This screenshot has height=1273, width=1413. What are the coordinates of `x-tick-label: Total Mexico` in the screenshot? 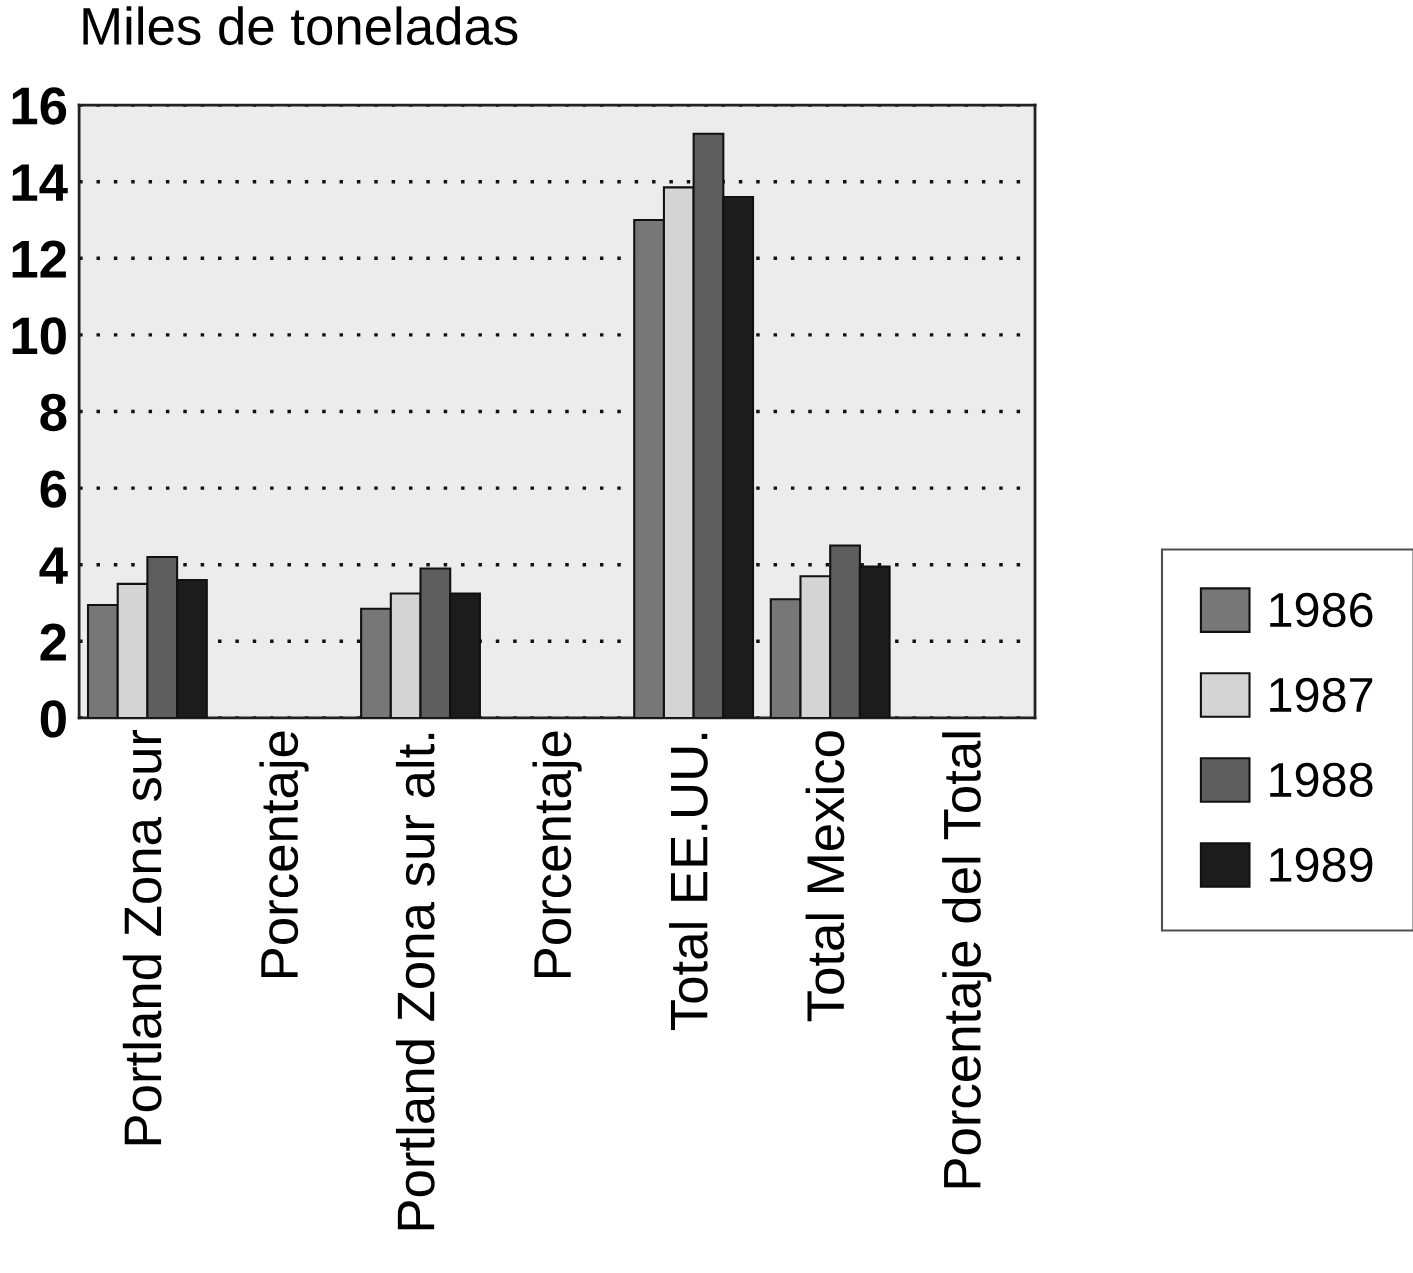 It's located at (825, 876).